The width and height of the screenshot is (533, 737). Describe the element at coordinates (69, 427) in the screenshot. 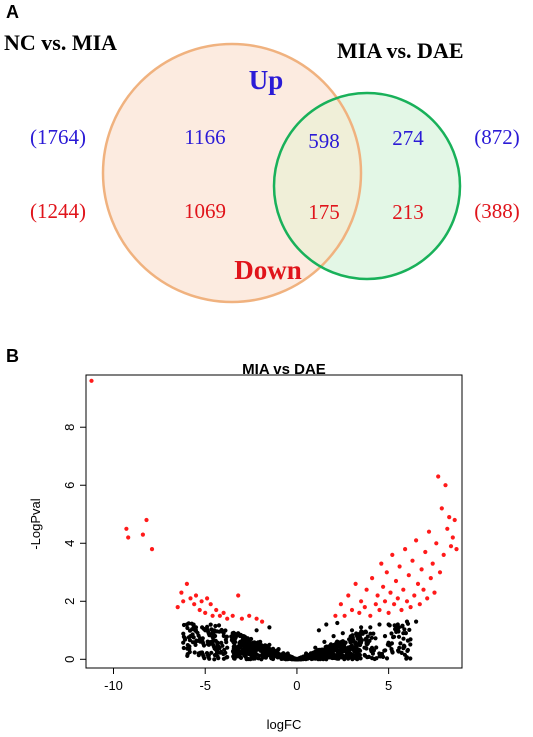

I see `y-tick-label: 8` at that location.